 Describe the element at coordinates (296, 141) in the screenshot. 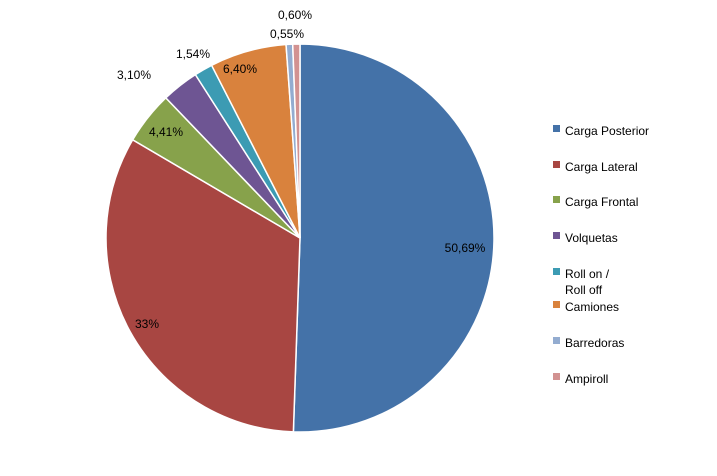

I see `pie-slice-ampiroll` at that location.